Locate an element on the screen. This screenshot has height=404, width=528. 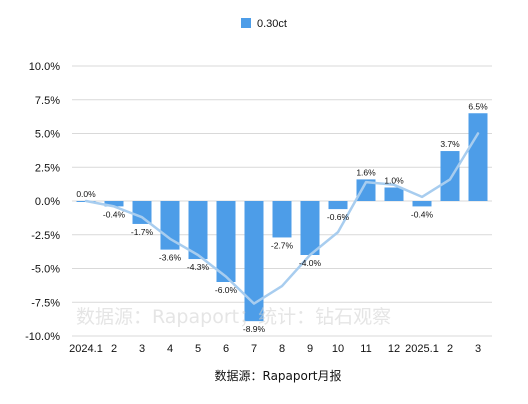
y-tick-label: 7.5% is located at coordinates (47, 101).